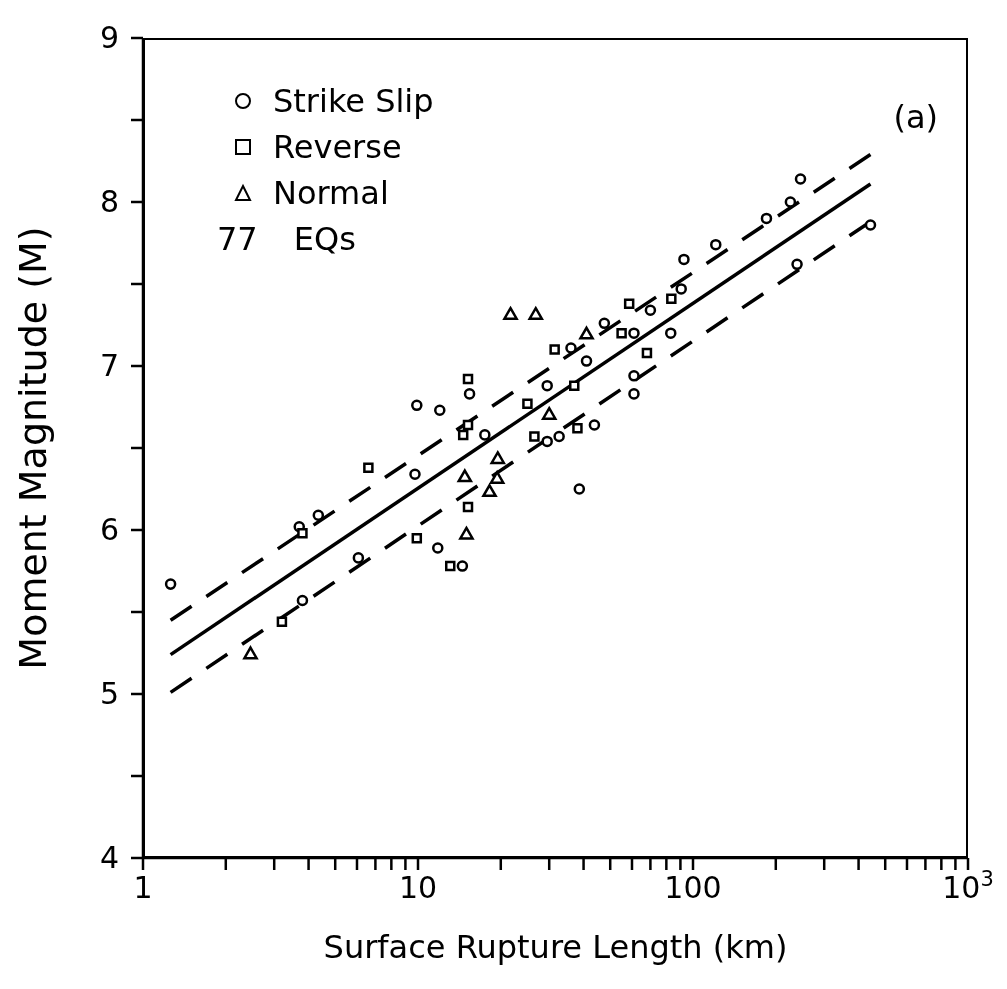  What do you see at coordinates (337, 147) in the screenshot?
I see `legend-label: Reverse` at bounding box center [337, 147].